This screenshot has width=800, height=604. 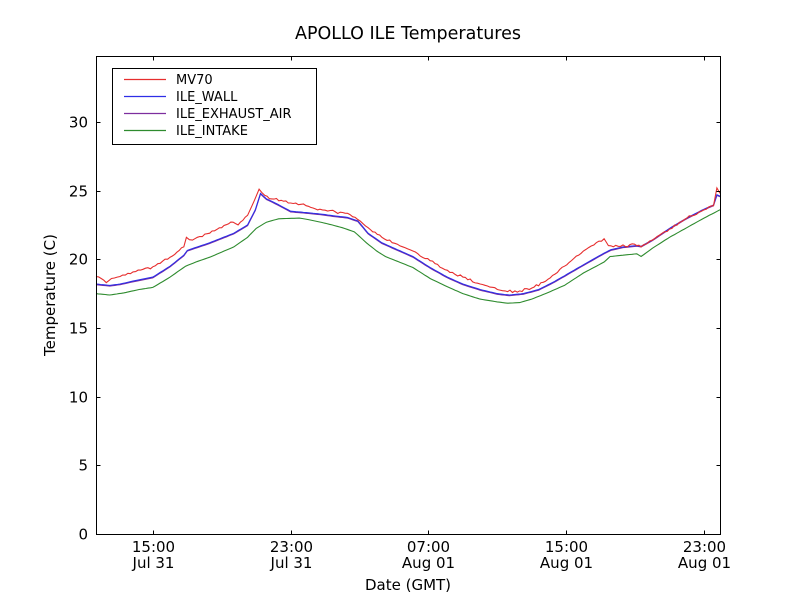 What do you see at coordinates (83, 466) in the screenshot?
I see `y-tick-label: 5` at bounding box center [83, 466].